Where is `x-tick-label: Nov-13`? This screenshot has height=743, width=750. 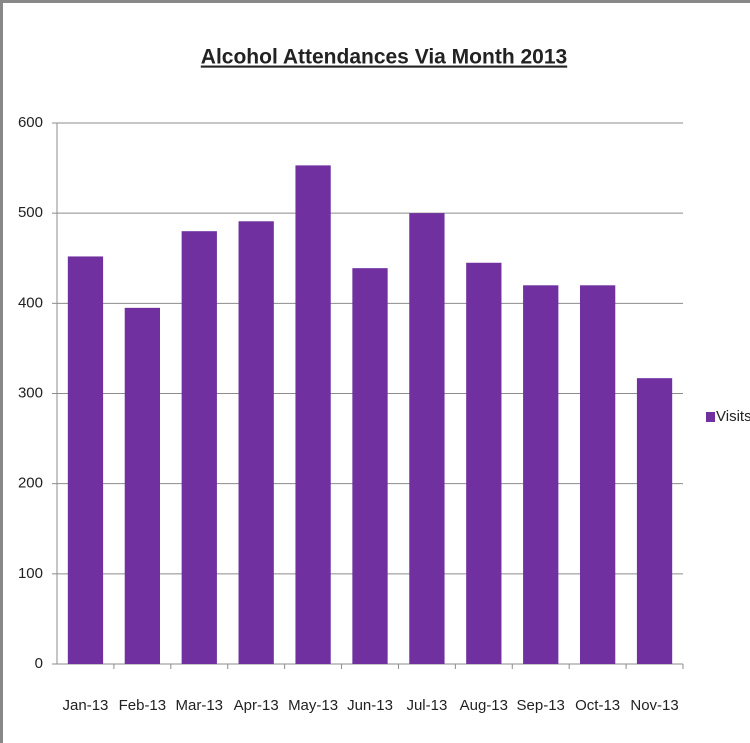 x-tick-label: Nov-13 is located at coordinates (654, 705).